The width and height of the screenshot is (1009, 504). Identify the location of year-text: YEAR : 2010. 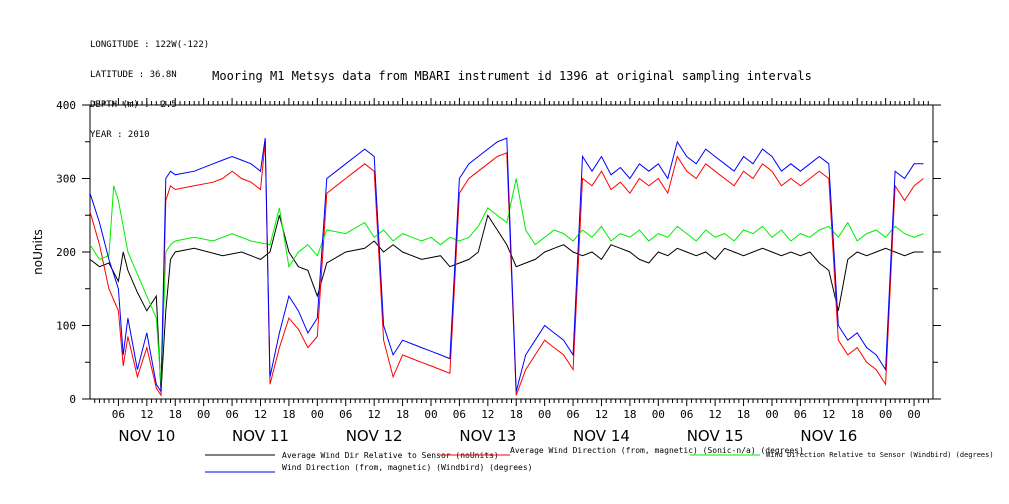
(120, 135).